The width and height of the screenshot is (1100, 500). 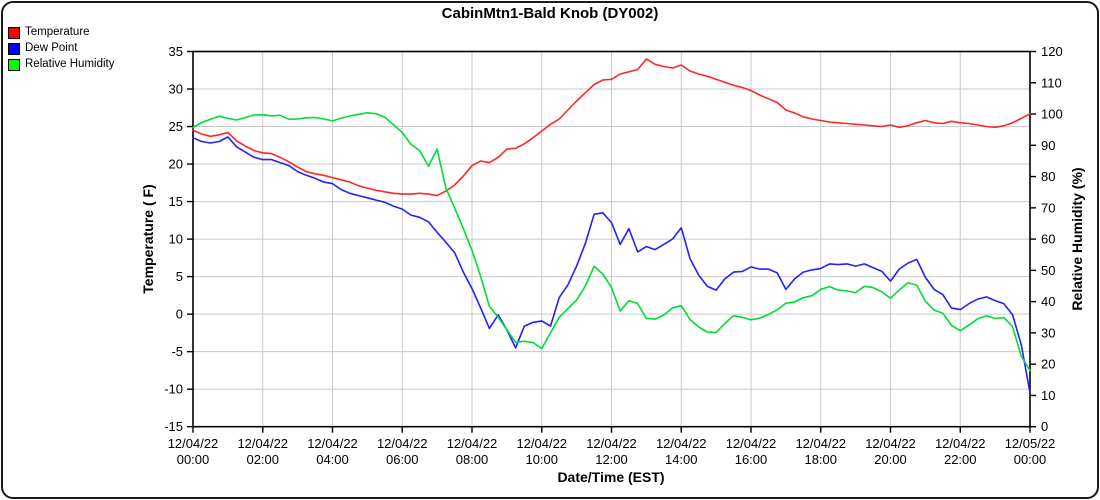 What do you see at coordinates (176, 126) in the screenshot?
I see `svg-text: 25` at bounding box center [176, 126].